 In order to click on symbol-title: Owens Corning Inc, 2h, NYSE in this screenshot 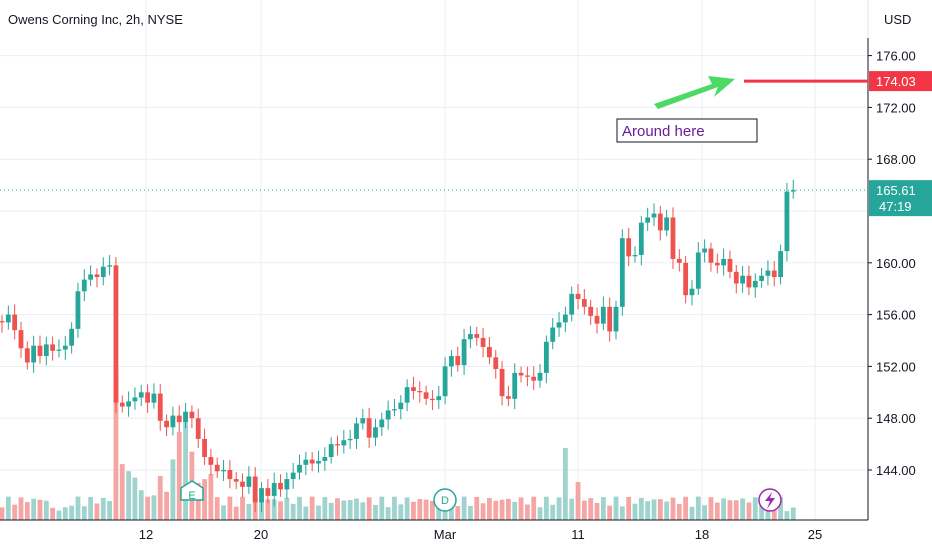, I will do `click(95, 19)`.